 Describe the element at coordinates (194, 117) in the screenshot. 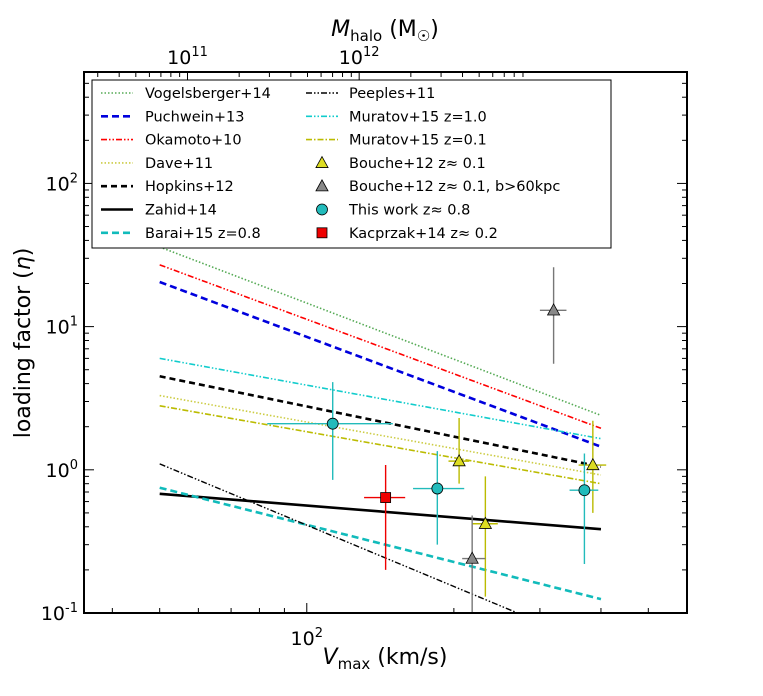

I see `legend-label: Puchwein+13` at that location.